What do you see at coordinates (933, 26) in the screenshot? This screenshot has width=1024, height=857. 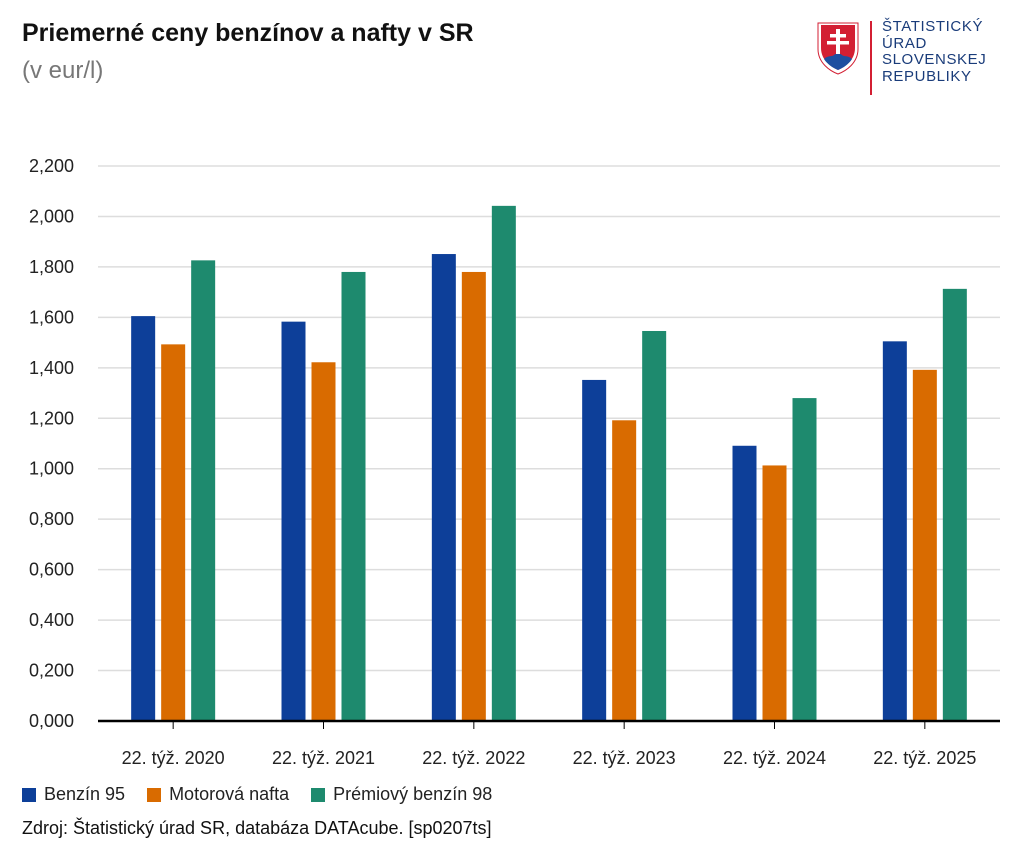 I see `logo-line: ŠTATISTICKÝ` at bounding box center [933, 26].